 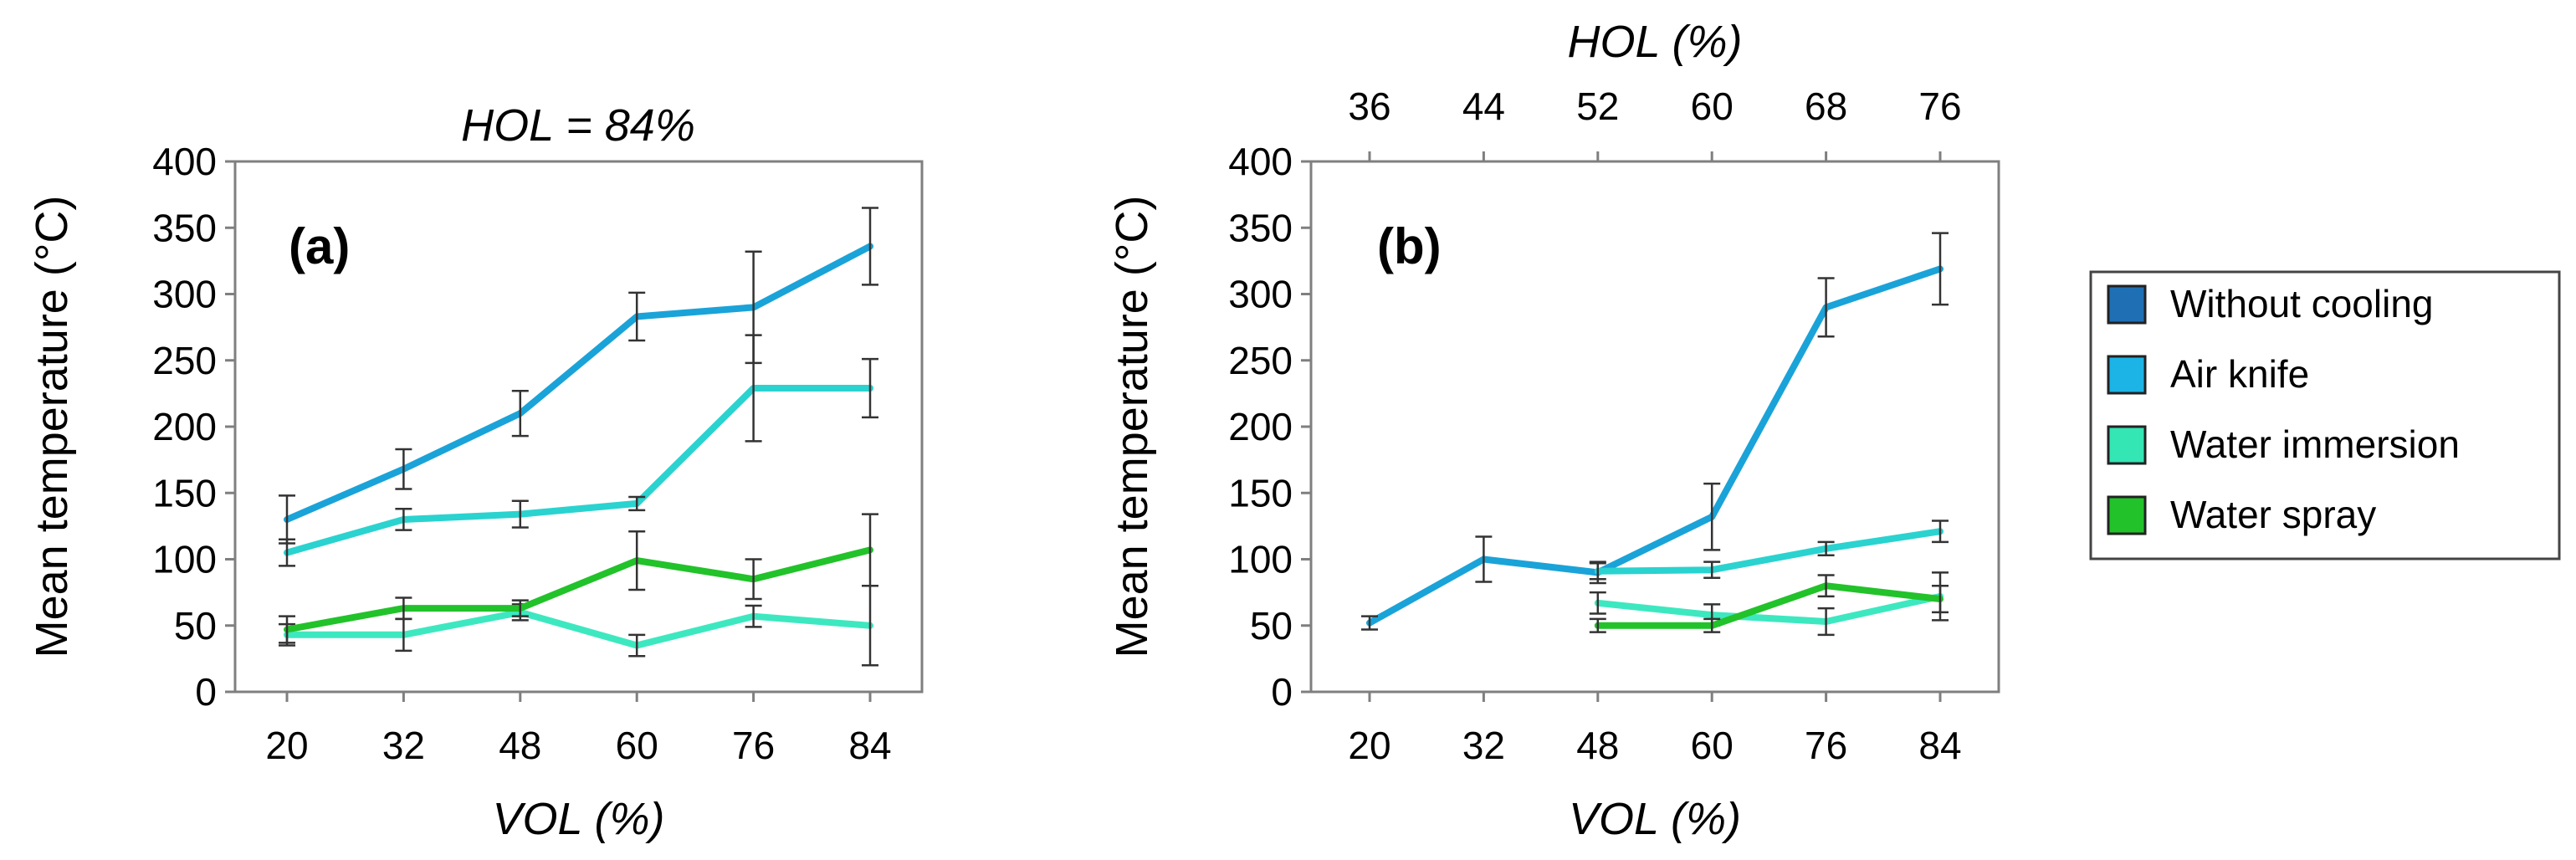 What do you see at coordinates (1484, 106) in the screenshot?
I see `top-tick-label: 44` at bounding box center [1484, 106].